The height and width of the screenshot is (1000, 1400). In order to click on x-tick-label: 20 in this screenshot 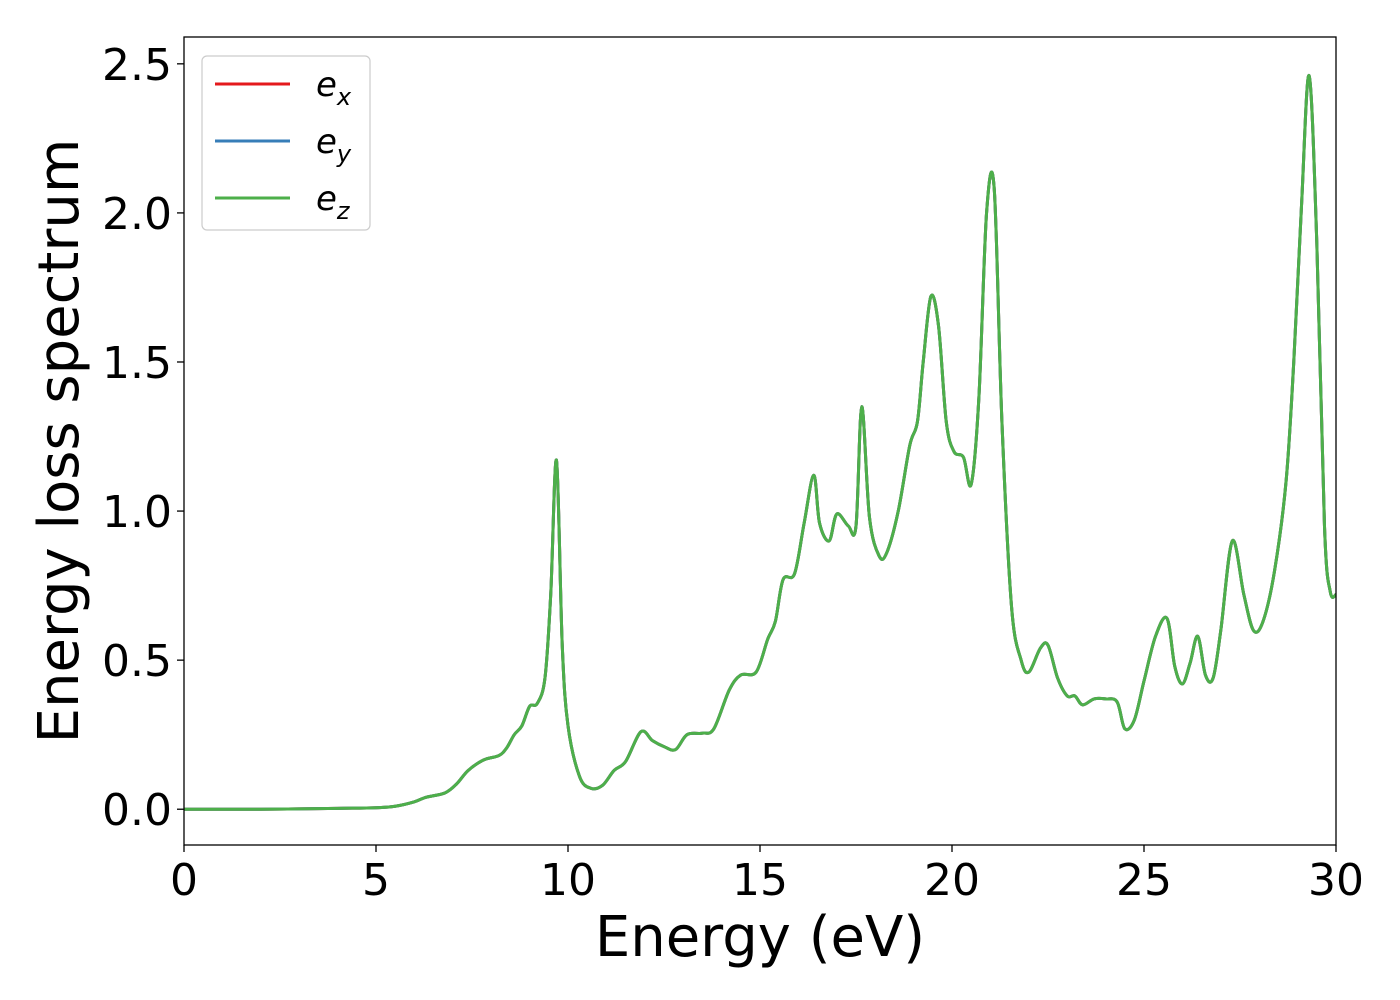, I will do `click(952, 880)`.